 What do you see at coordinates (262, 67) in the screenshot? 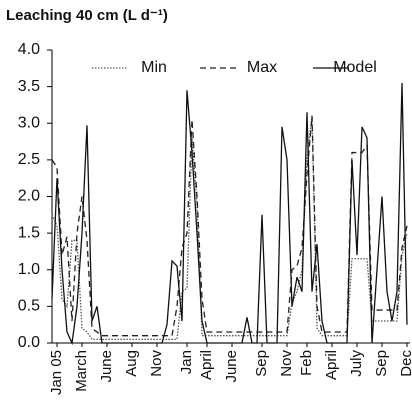
I see `legend-label: Max` at bounding box center [262, 67].